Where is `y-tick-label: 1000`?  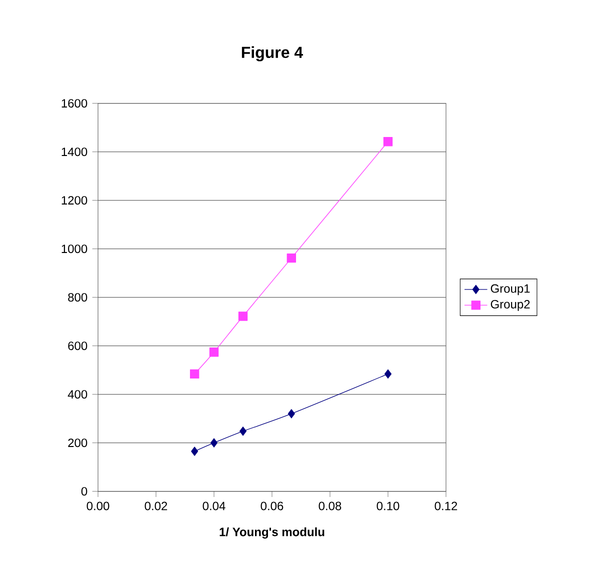 y-tick-label: 1000 is located at coordinates (75, 249).